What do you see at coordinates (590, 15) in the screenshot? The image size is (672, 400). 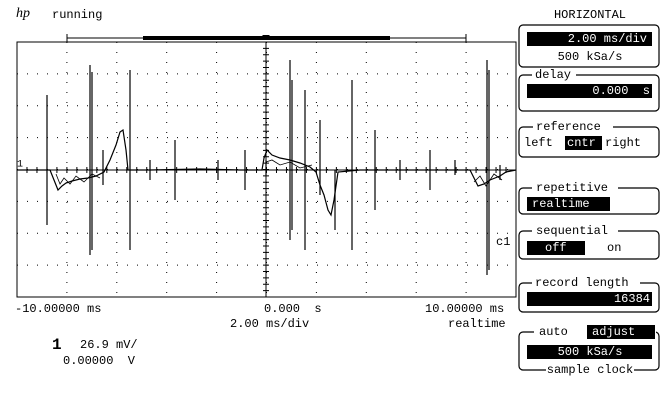 I see `panel-title: HORIZONTAL` at bounding box center [590, 15].